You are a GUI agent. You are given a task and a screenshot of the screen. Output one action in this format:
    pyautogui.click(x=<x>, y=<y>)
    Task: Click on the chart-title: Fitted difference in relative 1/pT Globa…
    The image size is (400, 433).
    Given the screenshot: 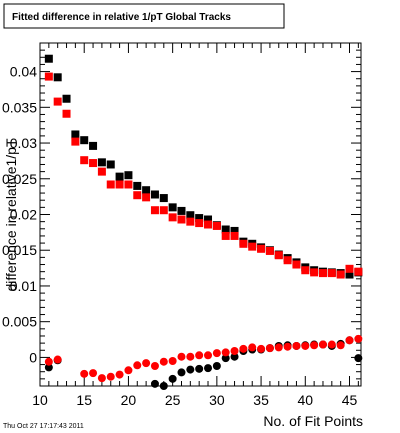 What is the action you would take?
    pyautogui.click(x=121, y=17)
    